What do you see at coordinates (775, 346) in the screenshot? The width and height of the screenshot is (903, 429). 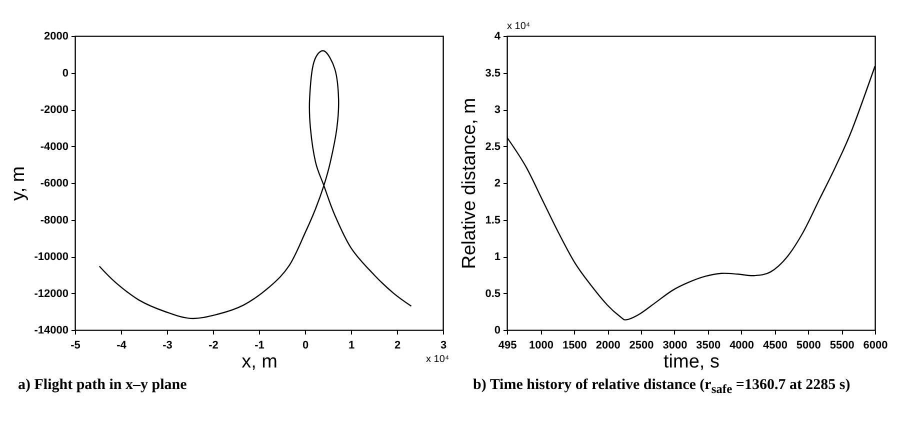 I see `x-tick-label: 4500` at bounding box center [775, 346].